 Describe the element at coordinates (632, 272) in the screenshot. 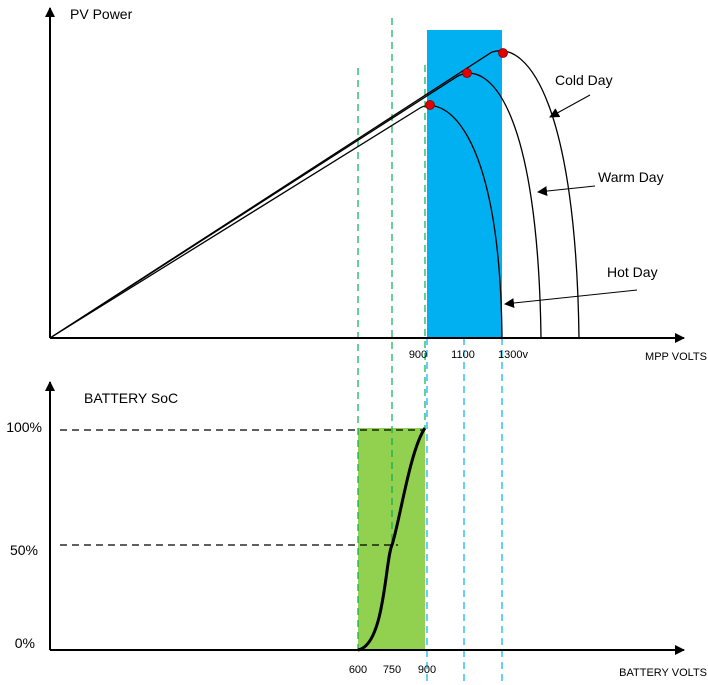

I see `curve-label: Hot Day` at that location.